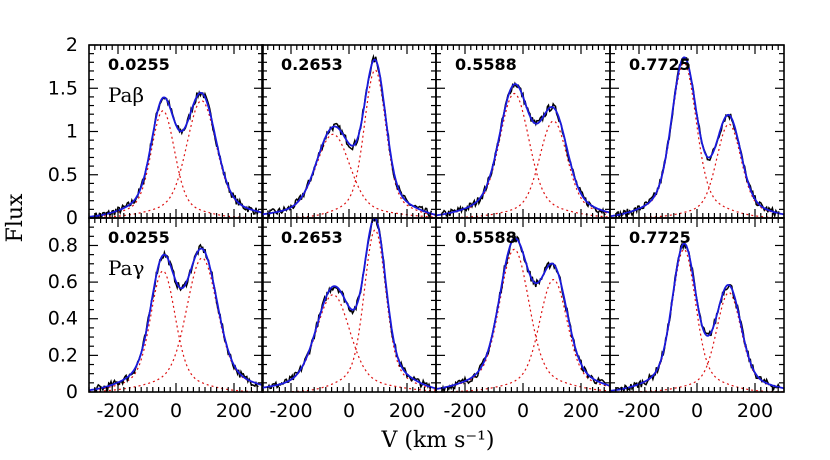 This screenshot has height=460, width=830. What do you see at coordinates (126, 95) in the screenshot?
I see `line-label: Paβ` at bounding box center [126, 95].